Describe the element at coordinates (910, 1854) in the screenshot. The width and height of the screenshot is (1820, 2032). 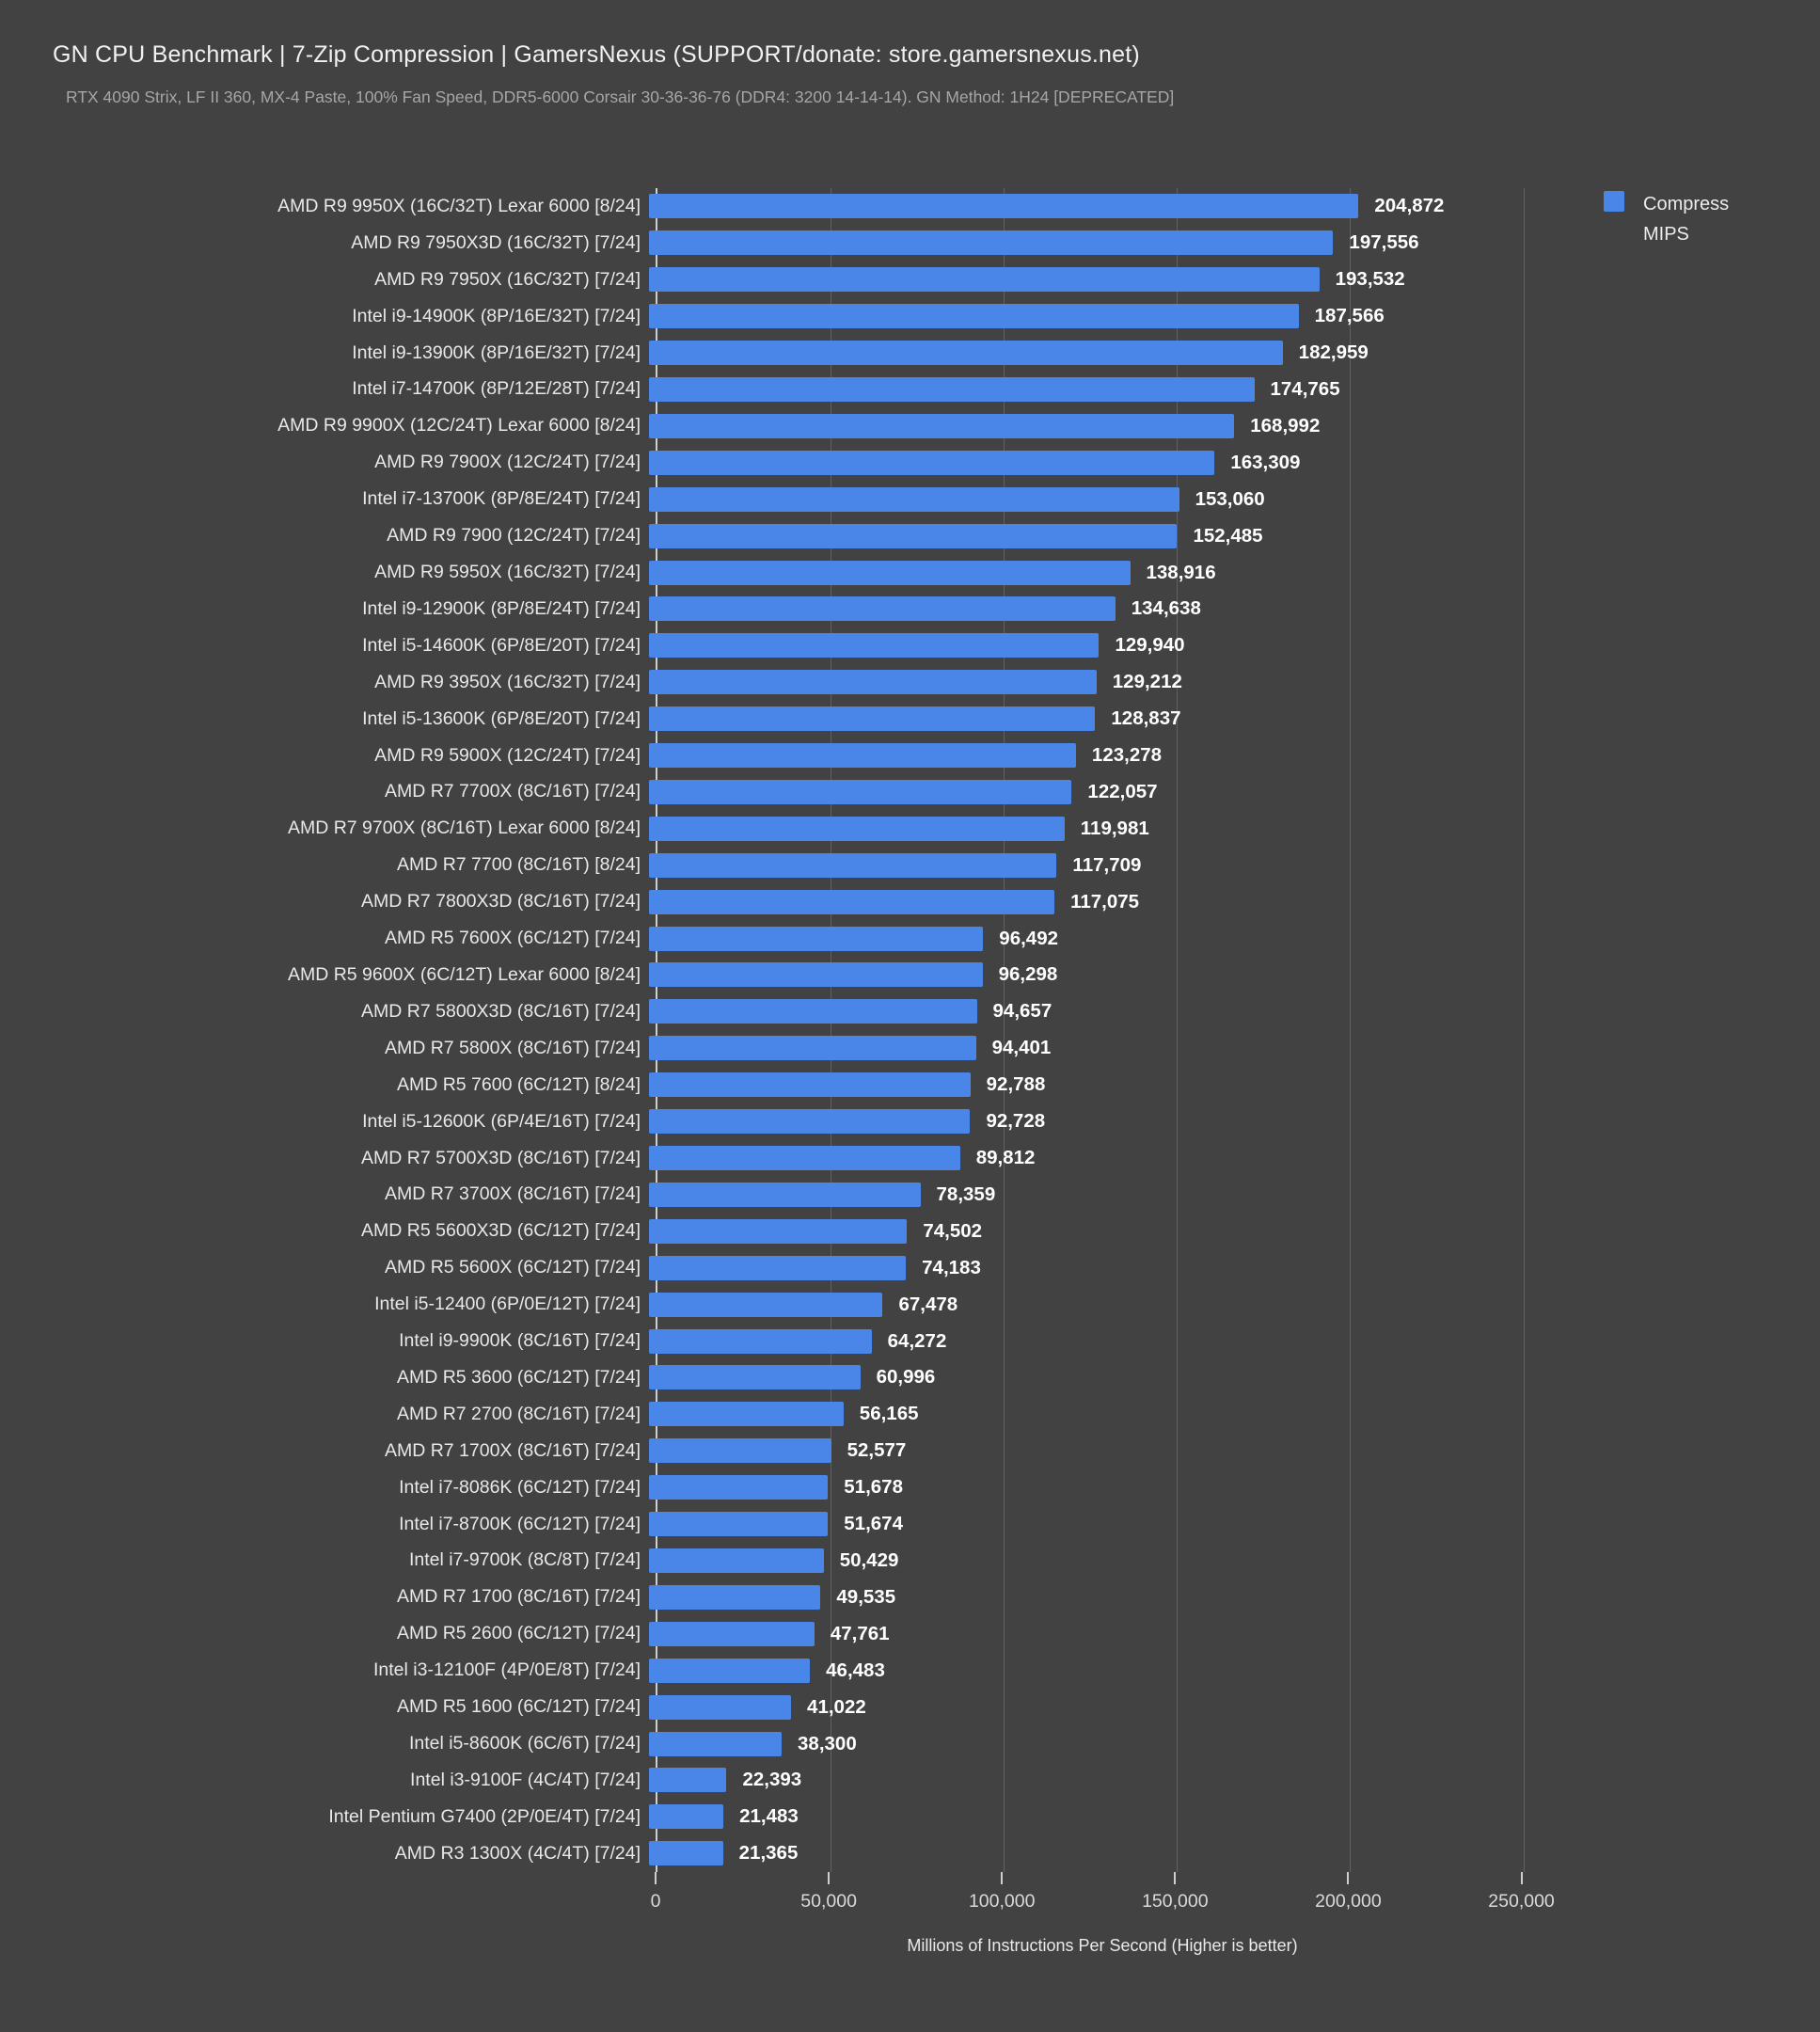
I see `bar-row: AMD R3 1300X (4C/4T) [7/24] 21,365` at that location.